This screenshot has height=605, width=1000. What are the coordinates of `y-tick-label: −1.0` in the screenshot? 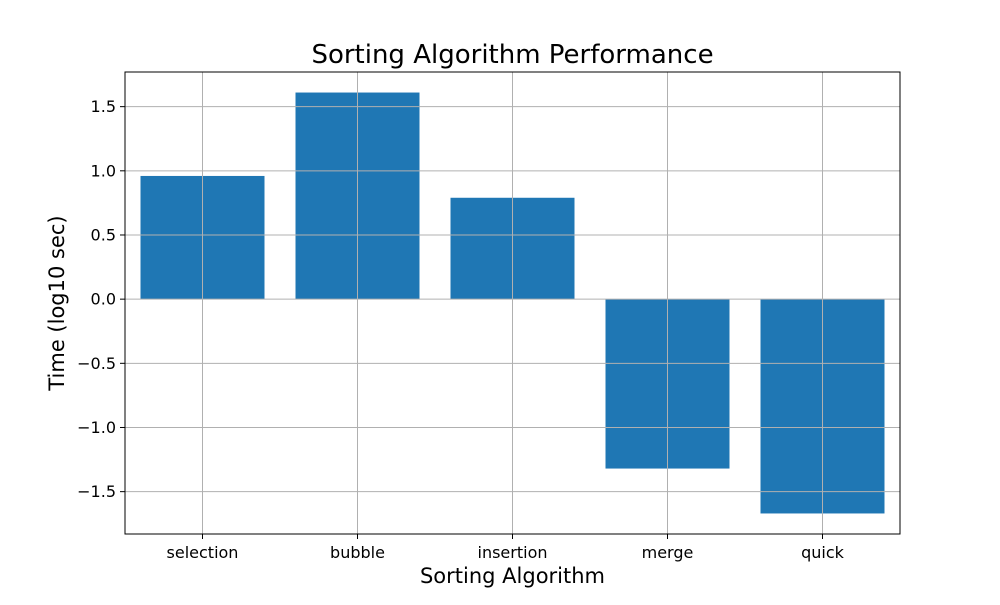 It's located at (96, 427).